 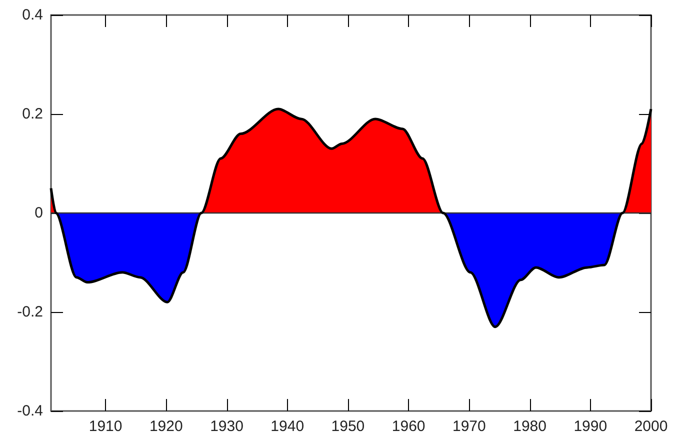 I want to click on x-tick-label: 1950, so click(x=348, y=426).